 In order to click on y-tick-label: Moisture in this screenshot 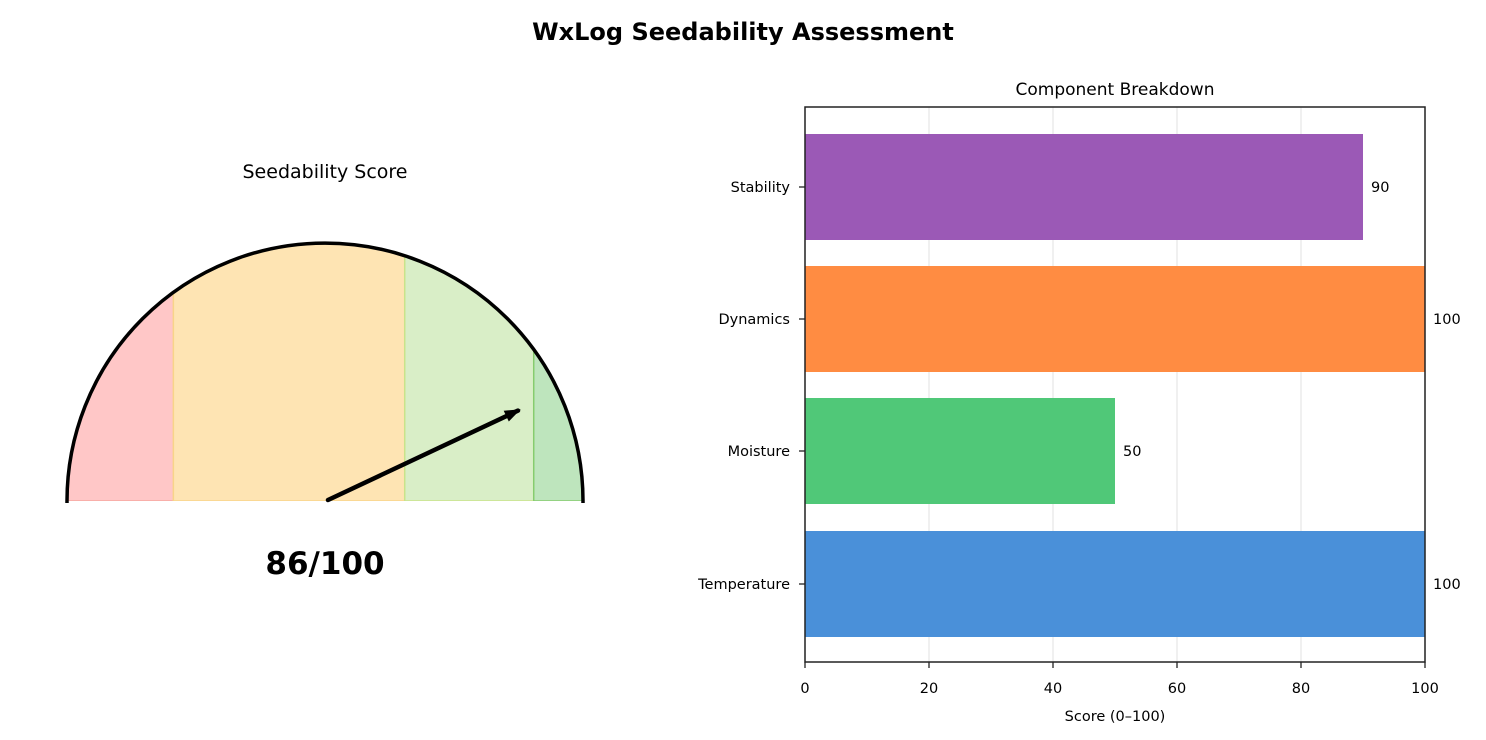, I will do `click(759, 452)`.